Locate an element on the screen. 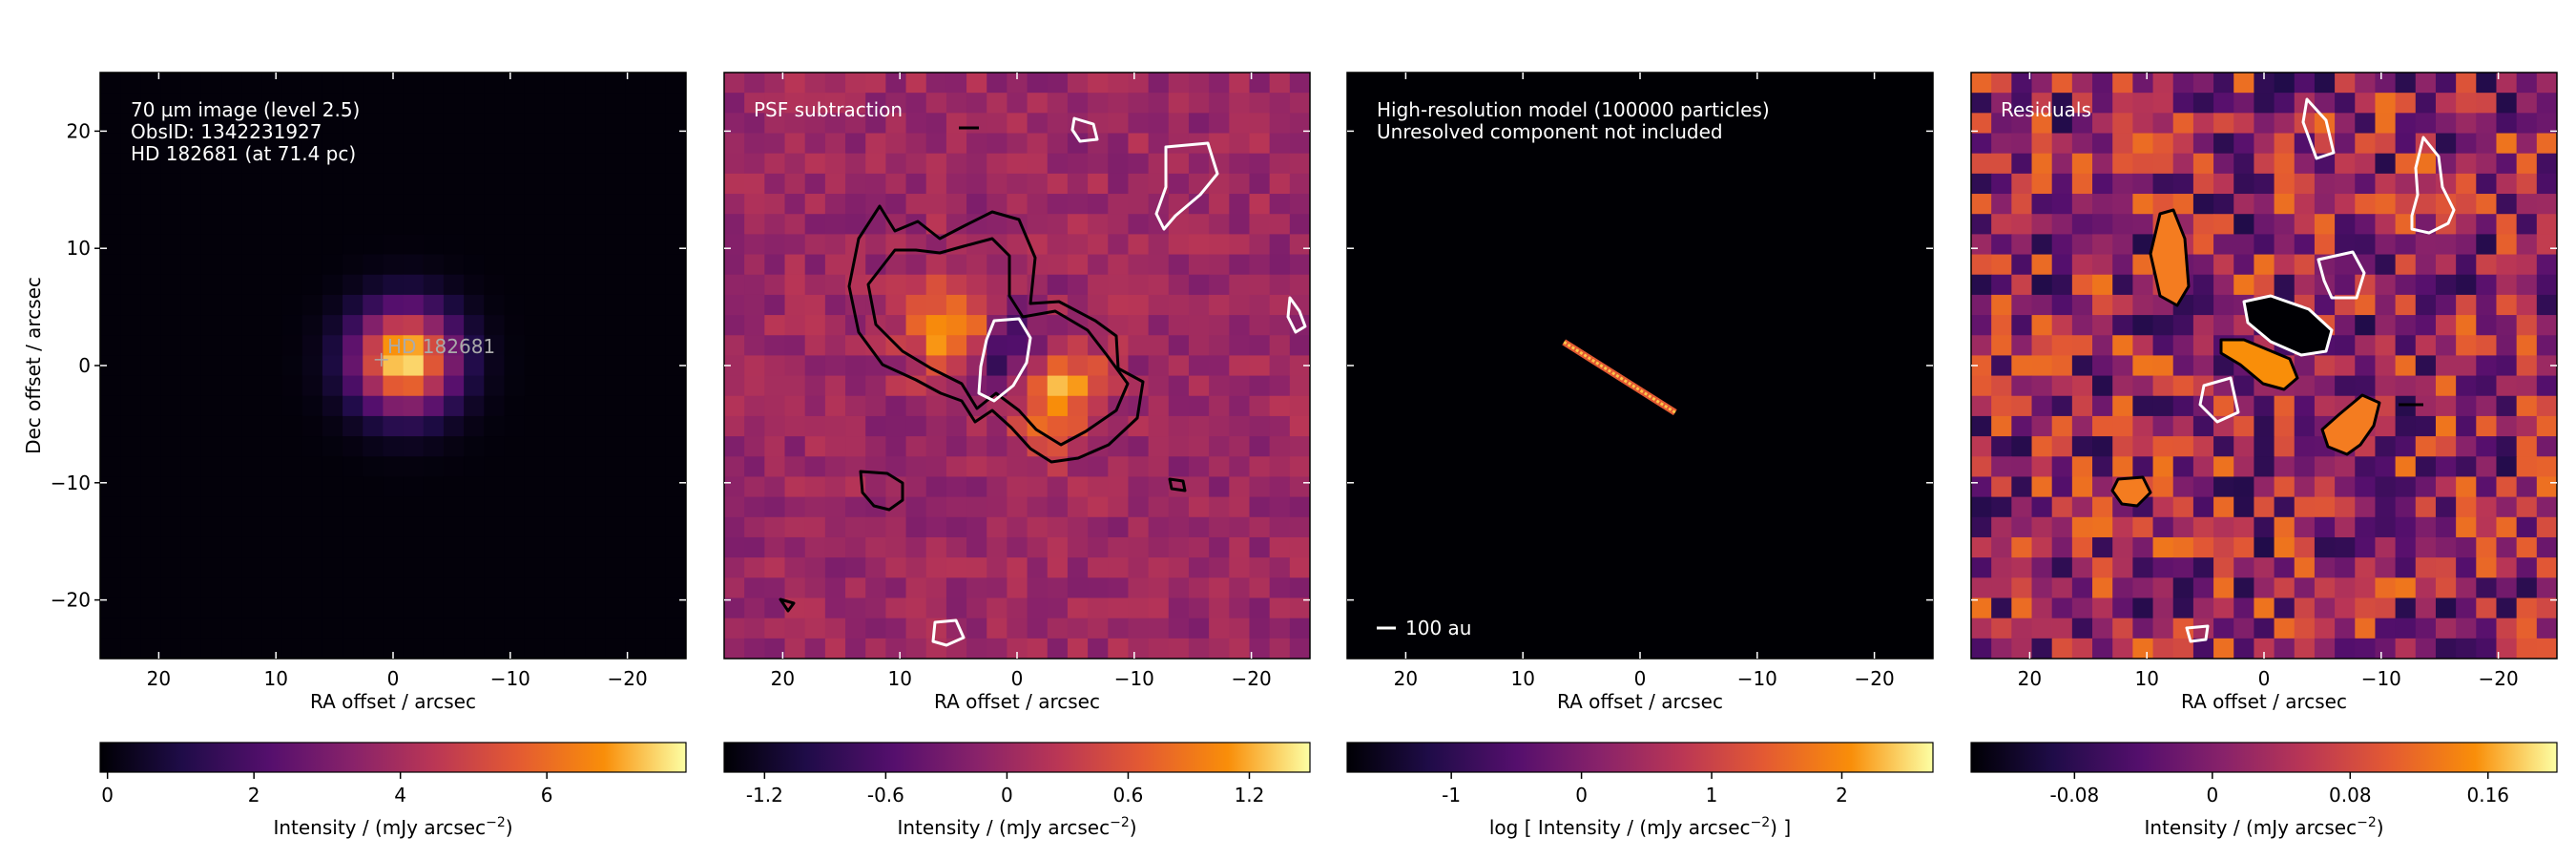 This screenshot has height=859, width=2576. colorbar-gradient is located at coordinates (1017, 757).